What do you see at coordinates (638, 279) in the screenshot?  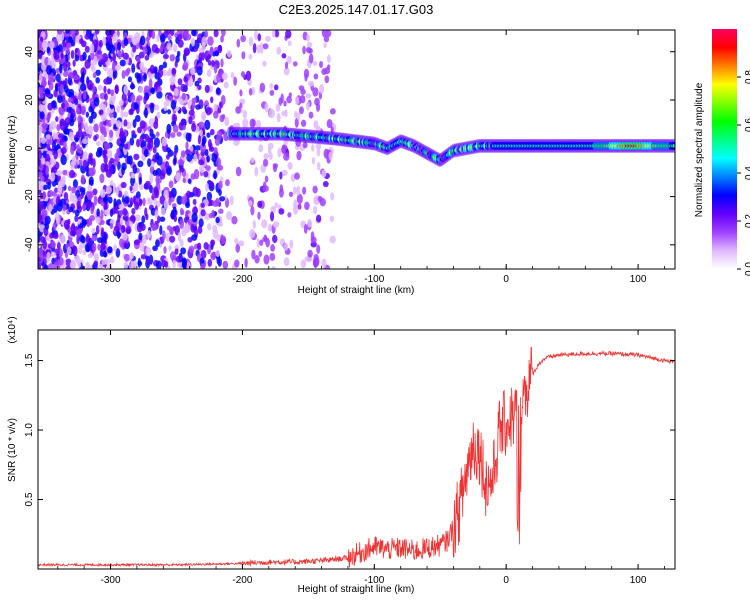 I see `x-tick-label: 100` at bounding box center [638, 279].